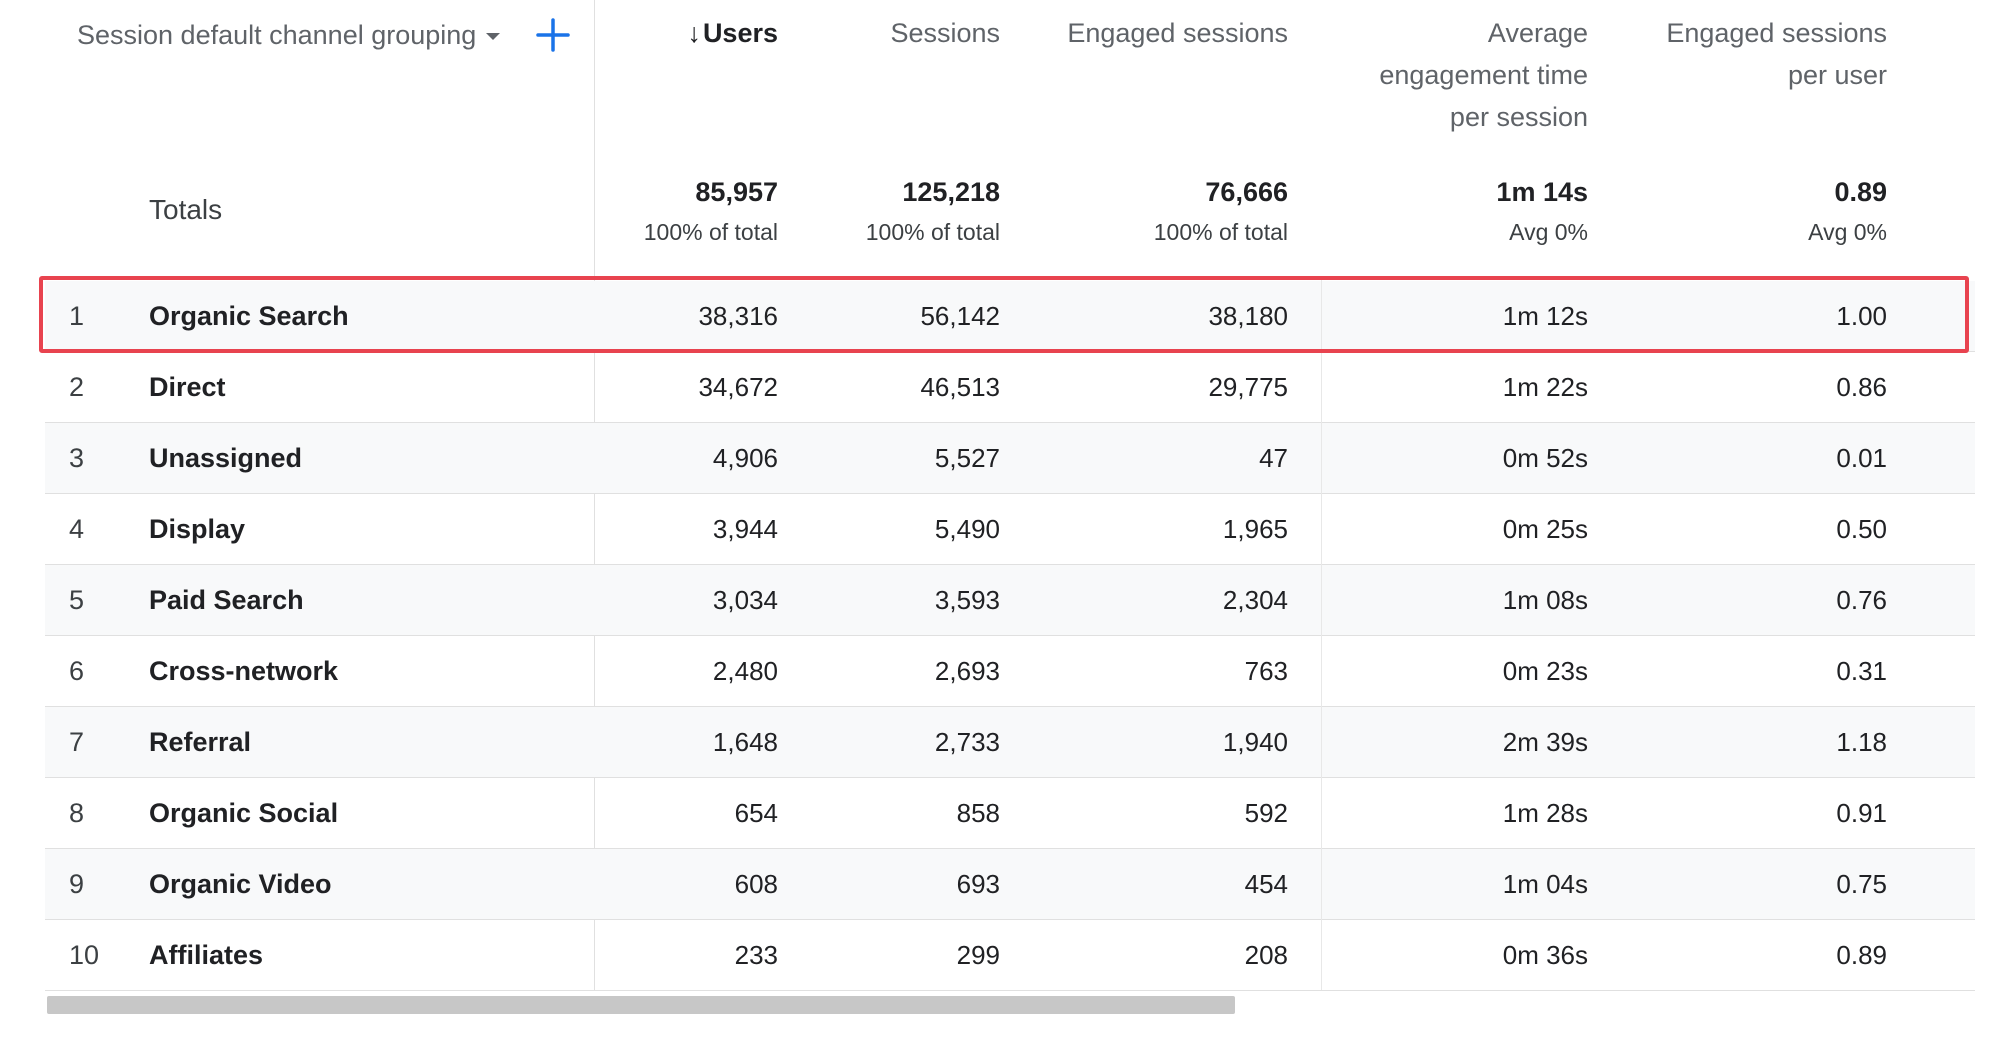 The image size is (1999, 1043). What do you see at coordinates (1010, 600) in the screenshot?
I see `table-row: 5 Paid Search 3,034 3,593 2,304 1m 08s 0.76` at bounding box center [1010, 600].